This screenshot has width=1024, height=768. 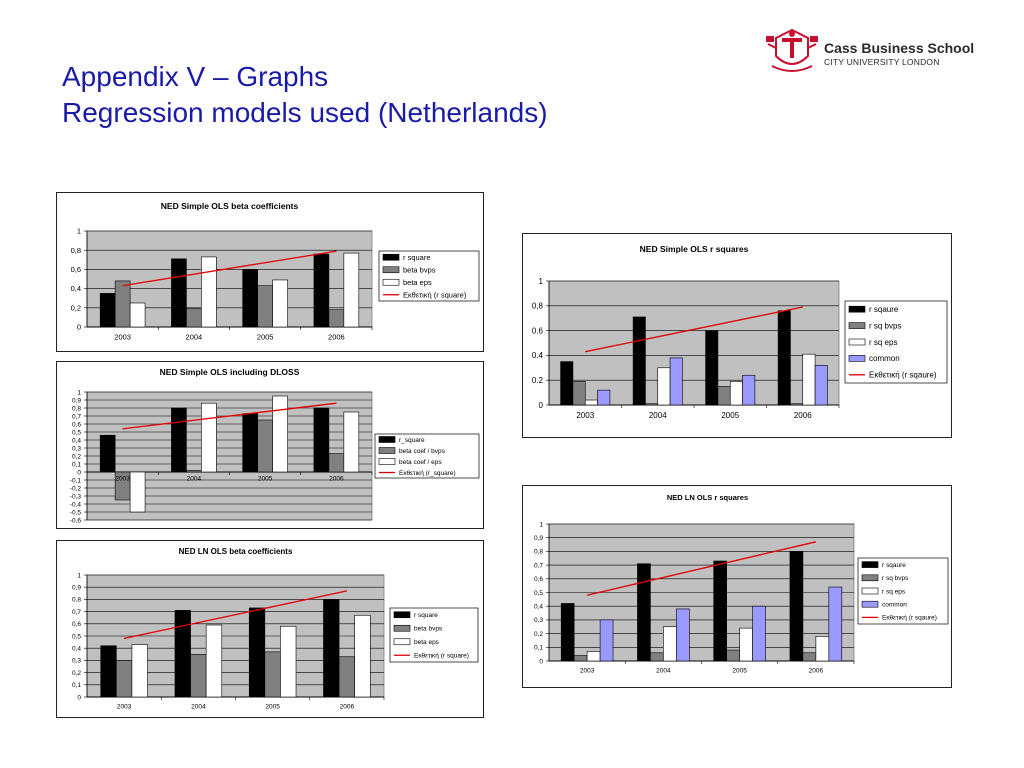 I want to click on y-tick-label: 0.4, so click(x=538, y=355).